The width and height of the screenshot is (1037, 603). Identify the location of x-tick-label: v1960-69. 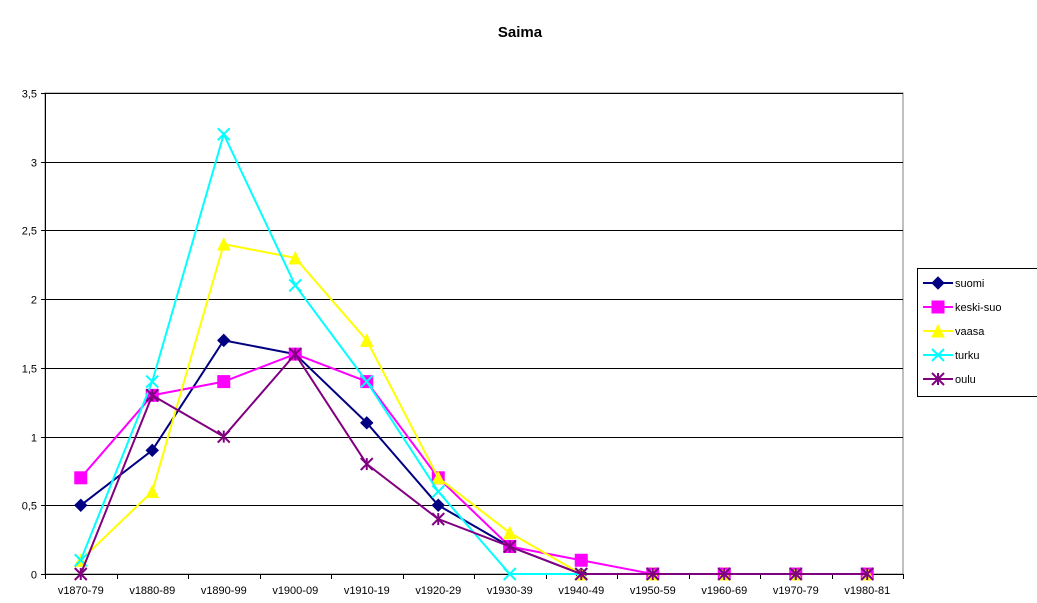
(724, 591).